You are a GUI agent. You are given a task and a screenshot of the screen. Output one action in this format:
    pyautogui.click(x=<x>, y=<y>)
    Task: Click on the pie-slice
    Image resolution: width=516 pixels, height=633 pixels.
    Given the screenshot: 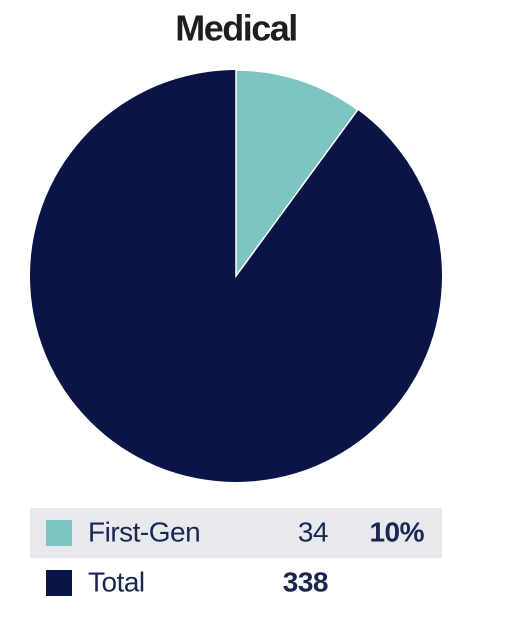 What is the action you would take?
    pyautogui.click(x=297, y=174)
    